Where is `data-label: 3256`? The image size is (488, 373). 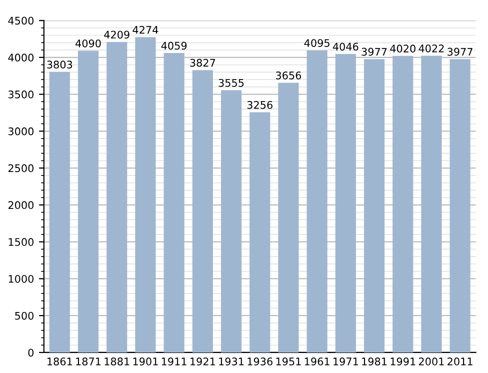 data-label: 3256 is located at coordinates (259, 105).